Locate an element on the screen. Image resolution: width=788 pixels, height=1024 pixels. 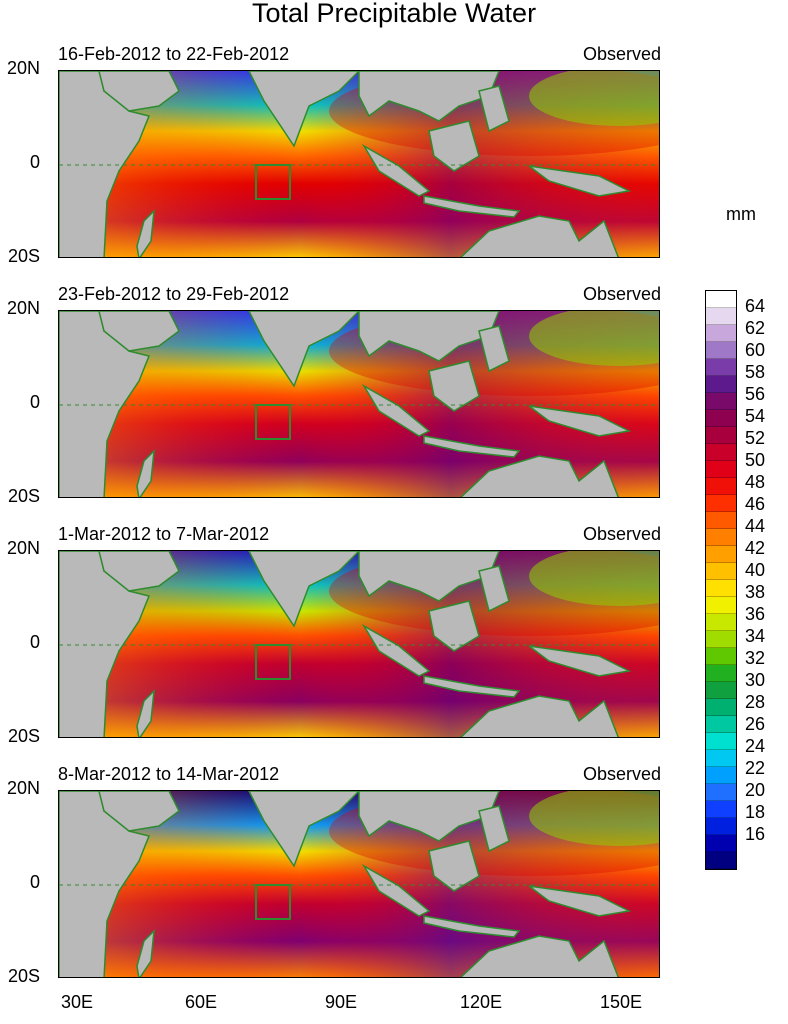
figure-title: Total Precipitable Water is located at coordinates (394, 14).